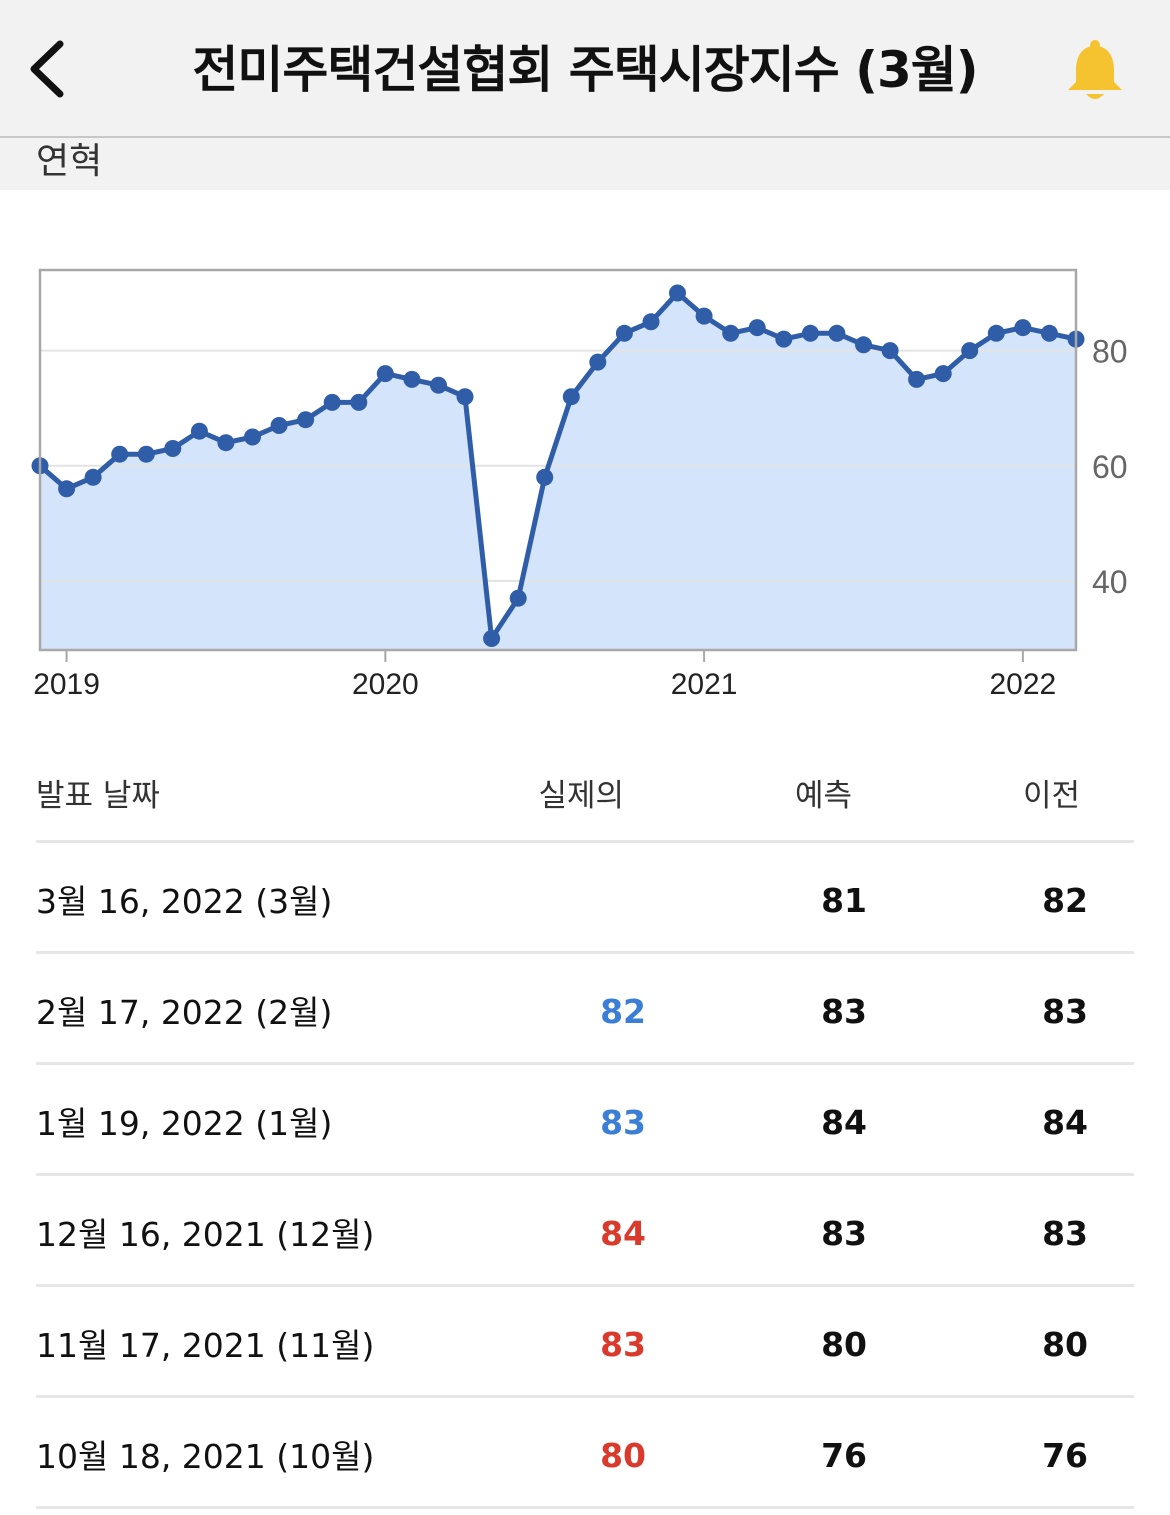 Image resolution: width=1170 pixels, height=1515 pixels. What do you see at coordinates (844, 1455) in the screenshot?
I see `forecast-value: 76` at bounding box center [844, 1455].